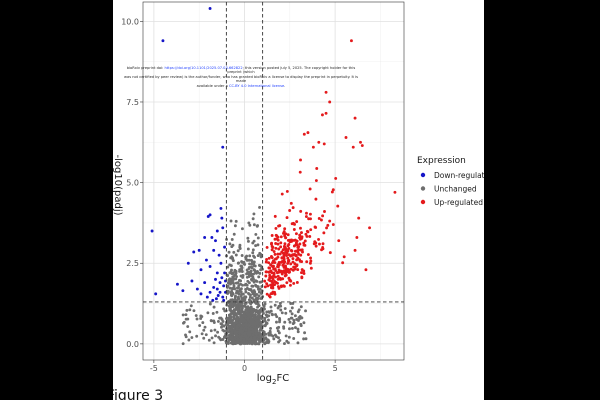 This screenshot has height=400, width=600. Describe the element at coordinates (132, 102) in the screenshot. I see `y-tick-label: 7.5` at that location.